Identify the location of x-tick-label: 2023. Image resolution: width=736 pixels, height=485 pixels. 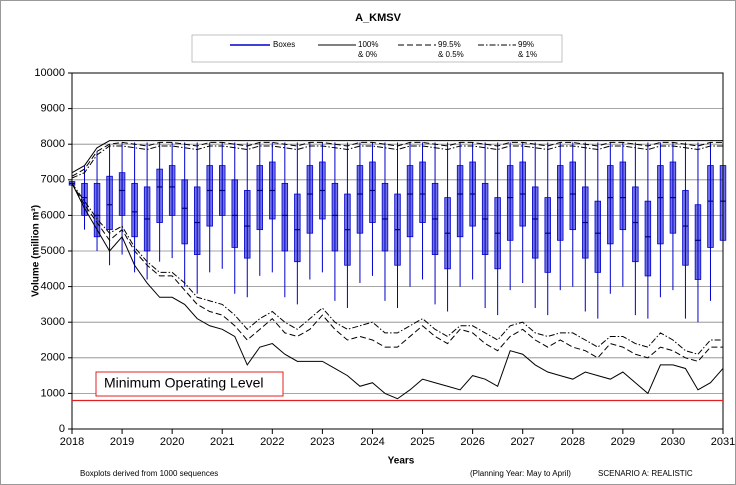
(322, 442).